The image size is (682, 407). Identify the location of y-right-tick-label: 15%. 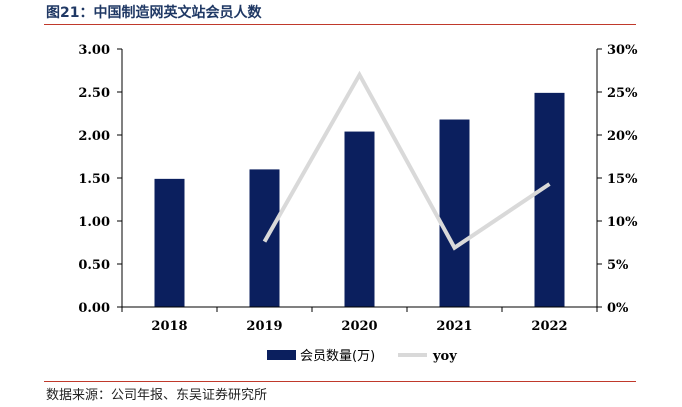
(622, 179).